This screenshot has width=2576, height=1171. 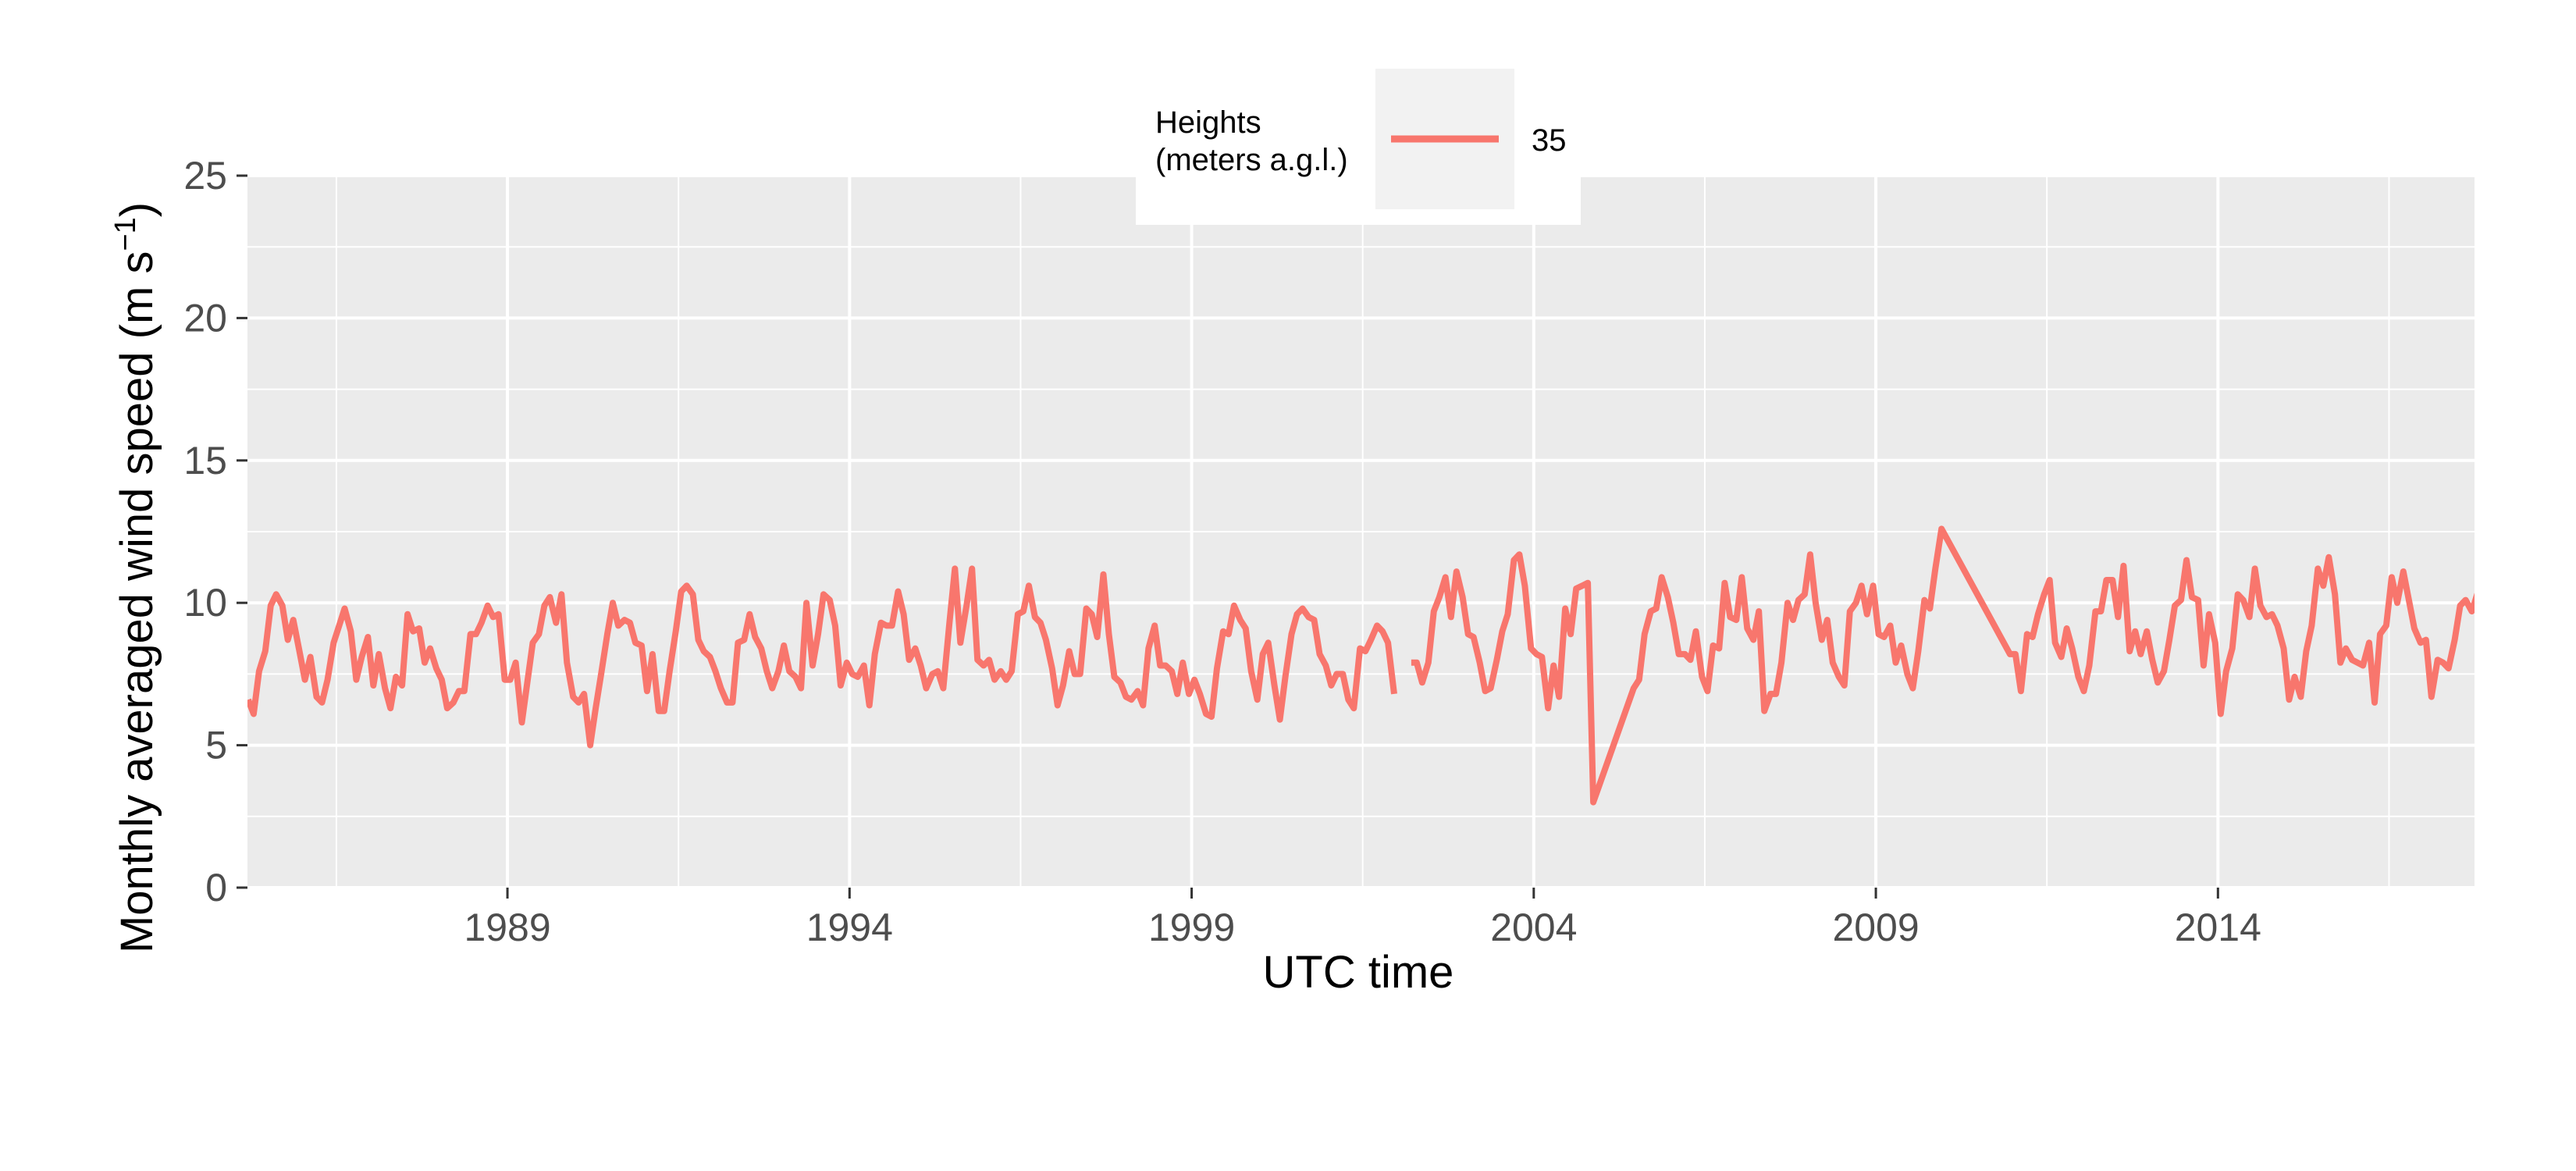 I want to click on x-tick-label: 1989, so click(x=507, y=927).